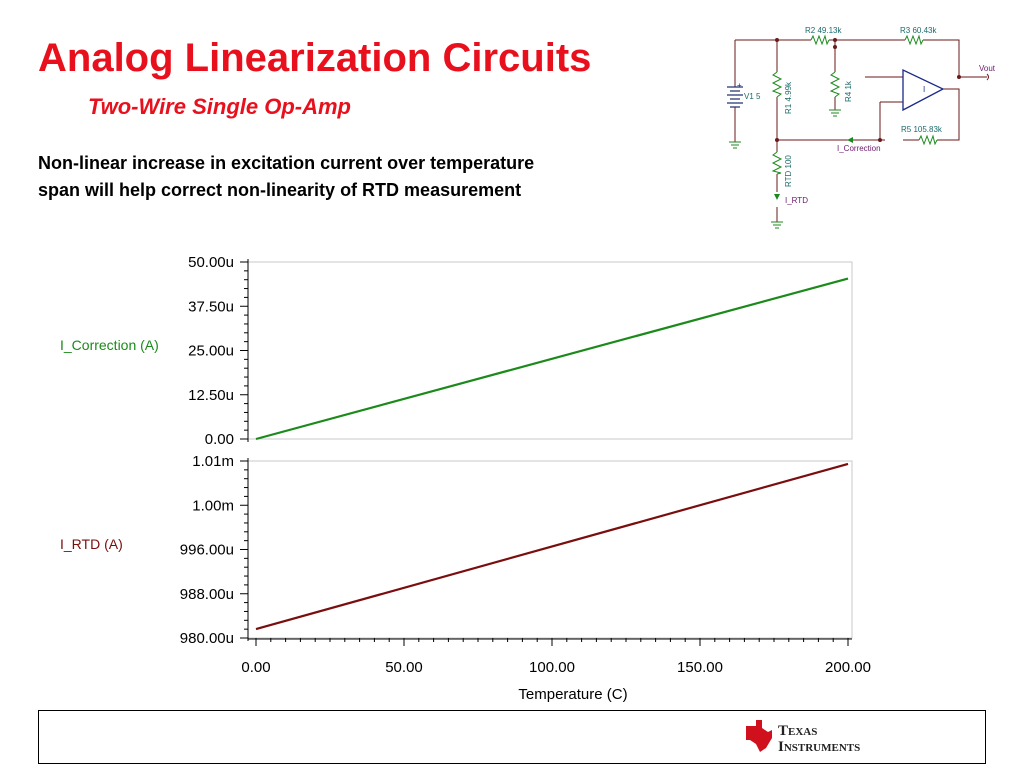  What do you see at coordinates (777, 197) in the screenshot?
I see `i-rtd-arrow-icon` at bounding box center [777, 197].